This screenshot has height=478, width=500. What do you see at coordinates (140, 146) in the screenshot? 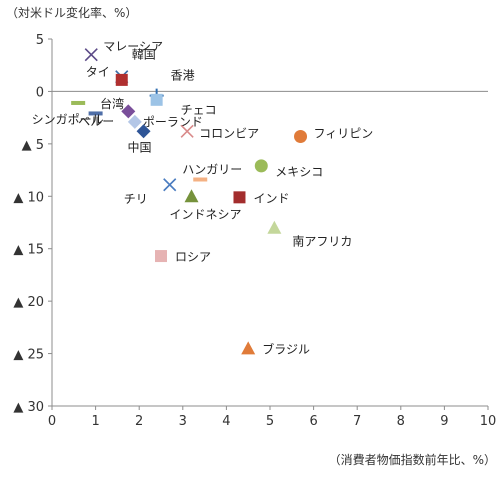
I see `point-label: 中国` at bounding box center [140, 146].